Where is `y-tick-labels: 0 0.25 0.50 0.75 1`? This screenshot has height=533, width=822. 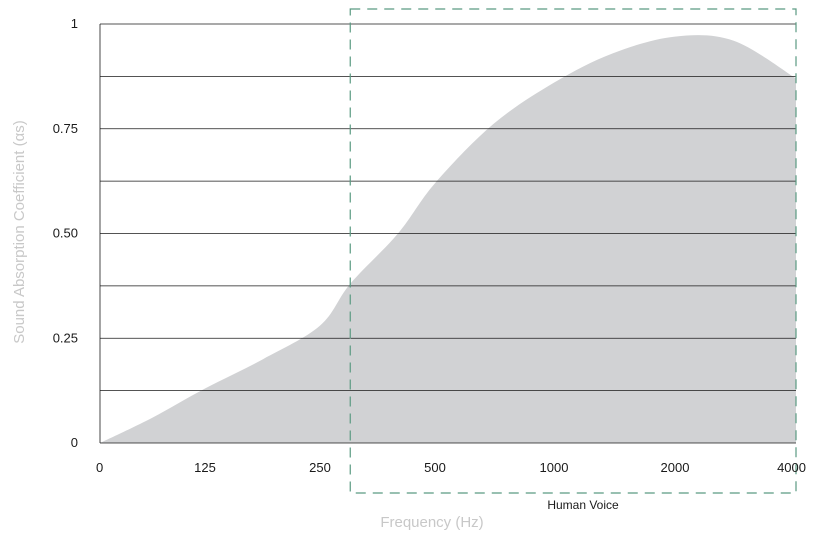
y-tick-labels: 0 0.25 0.50 0.75 1 is located at coordinates (65, 233).